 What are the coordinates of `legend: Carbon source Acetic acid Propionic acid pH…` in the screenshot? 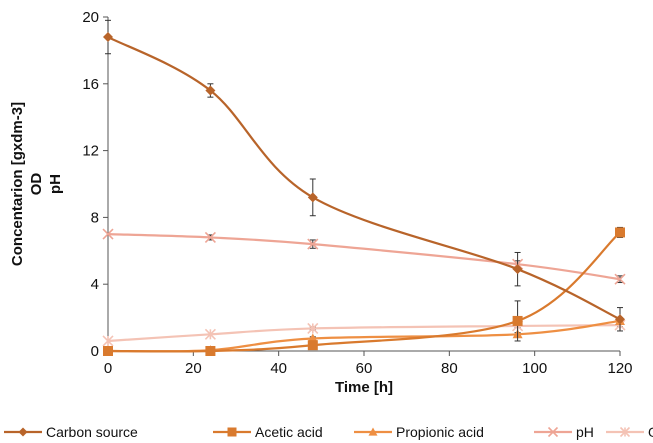 It's located at (328, 432).